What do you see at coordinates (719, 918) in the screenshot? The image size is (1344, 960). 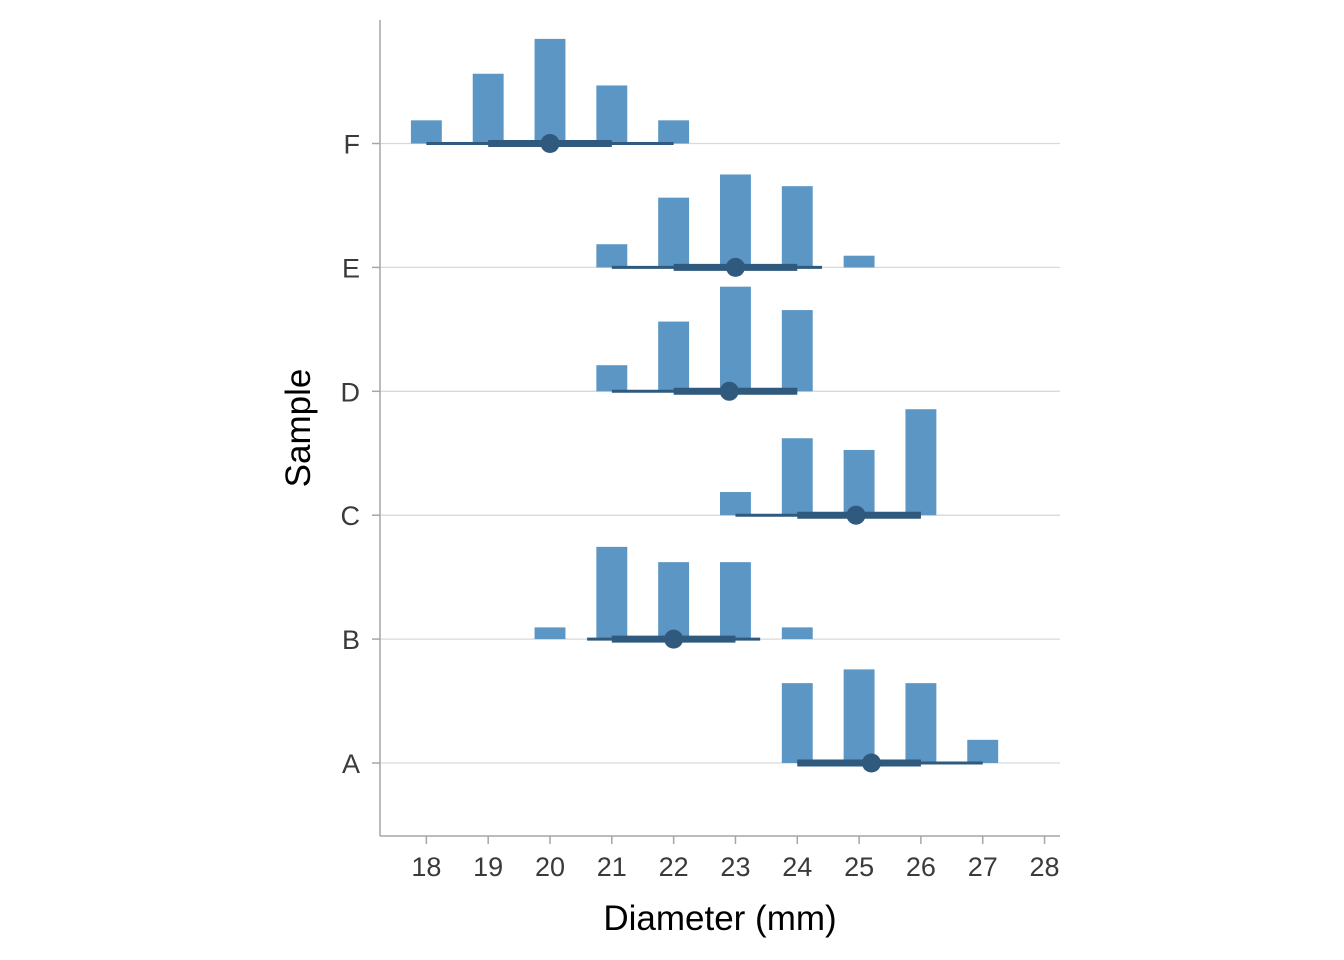 I see `x-axis-title: Diameter (mm)` at bounding box center [719, 918].